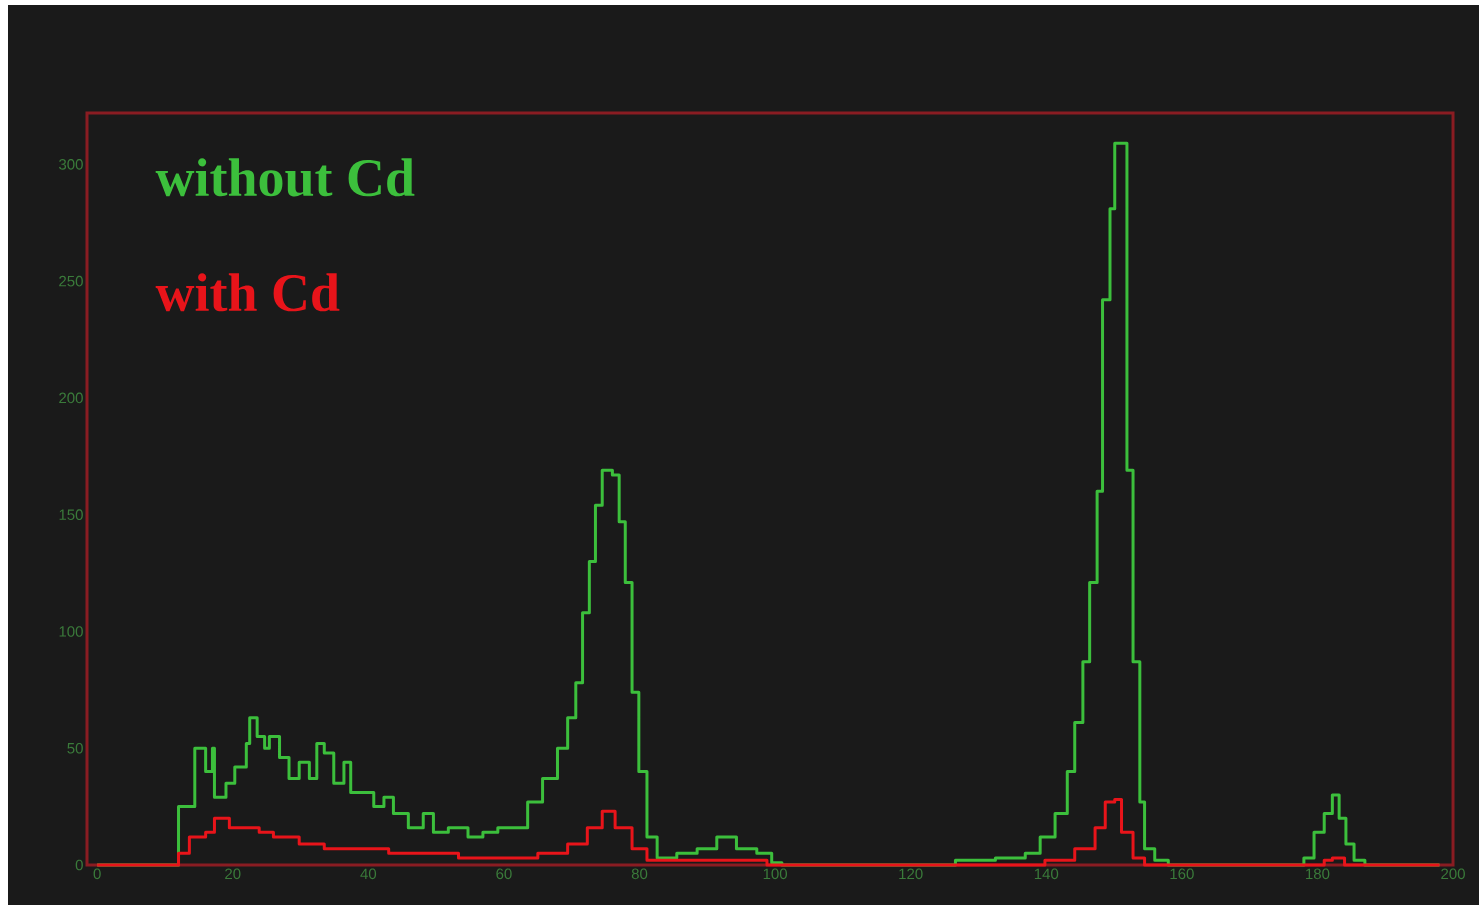 The width and height of the screenshot is (1479, 912). Describe the element at coordinates (75, 748) in the screenshot. I see `y-tick-label: 50` at that location.